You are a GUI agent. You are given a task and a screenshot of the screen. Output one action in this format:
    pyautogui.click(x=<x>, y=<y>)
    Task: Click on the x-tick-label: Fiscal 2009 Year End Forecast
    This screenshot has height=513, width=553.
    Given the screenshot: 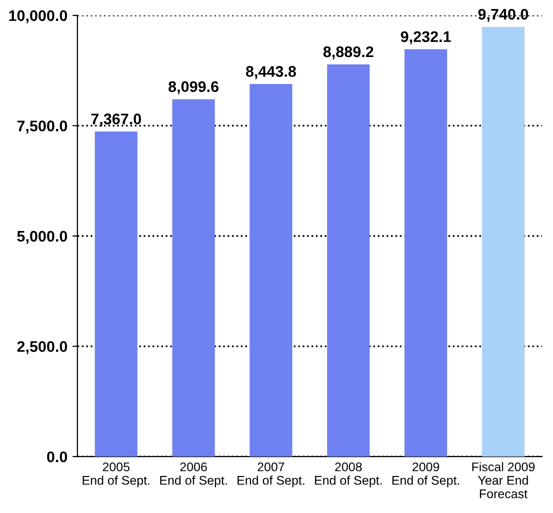 What is the action you would take?
    pyautogui.click(x=503, y=480)
    